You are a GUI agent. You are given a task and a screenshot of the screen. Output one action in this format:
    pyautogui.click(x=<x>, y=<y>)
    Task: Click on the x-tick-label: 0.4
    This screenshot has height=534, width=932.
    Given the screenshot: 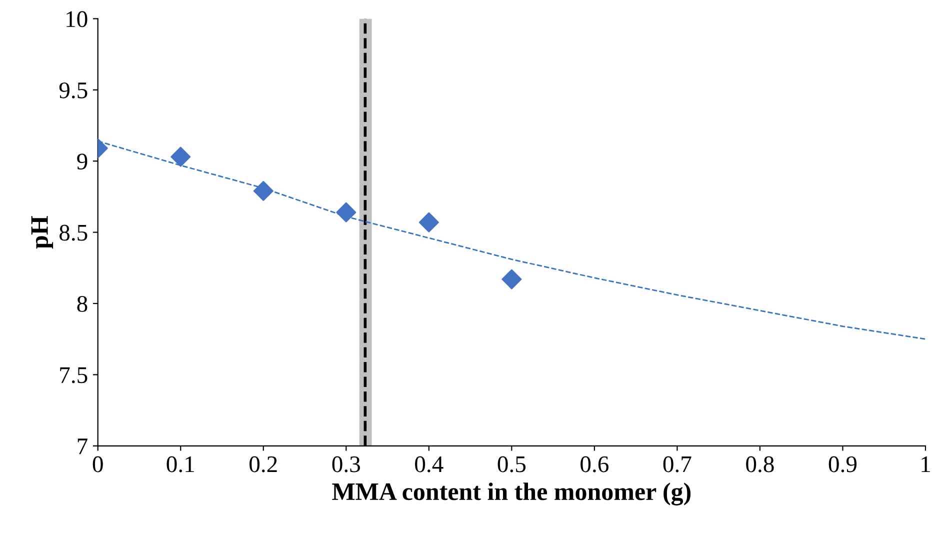 What is the action you would take?
    pyautogui.click(x=429, y=464)
    